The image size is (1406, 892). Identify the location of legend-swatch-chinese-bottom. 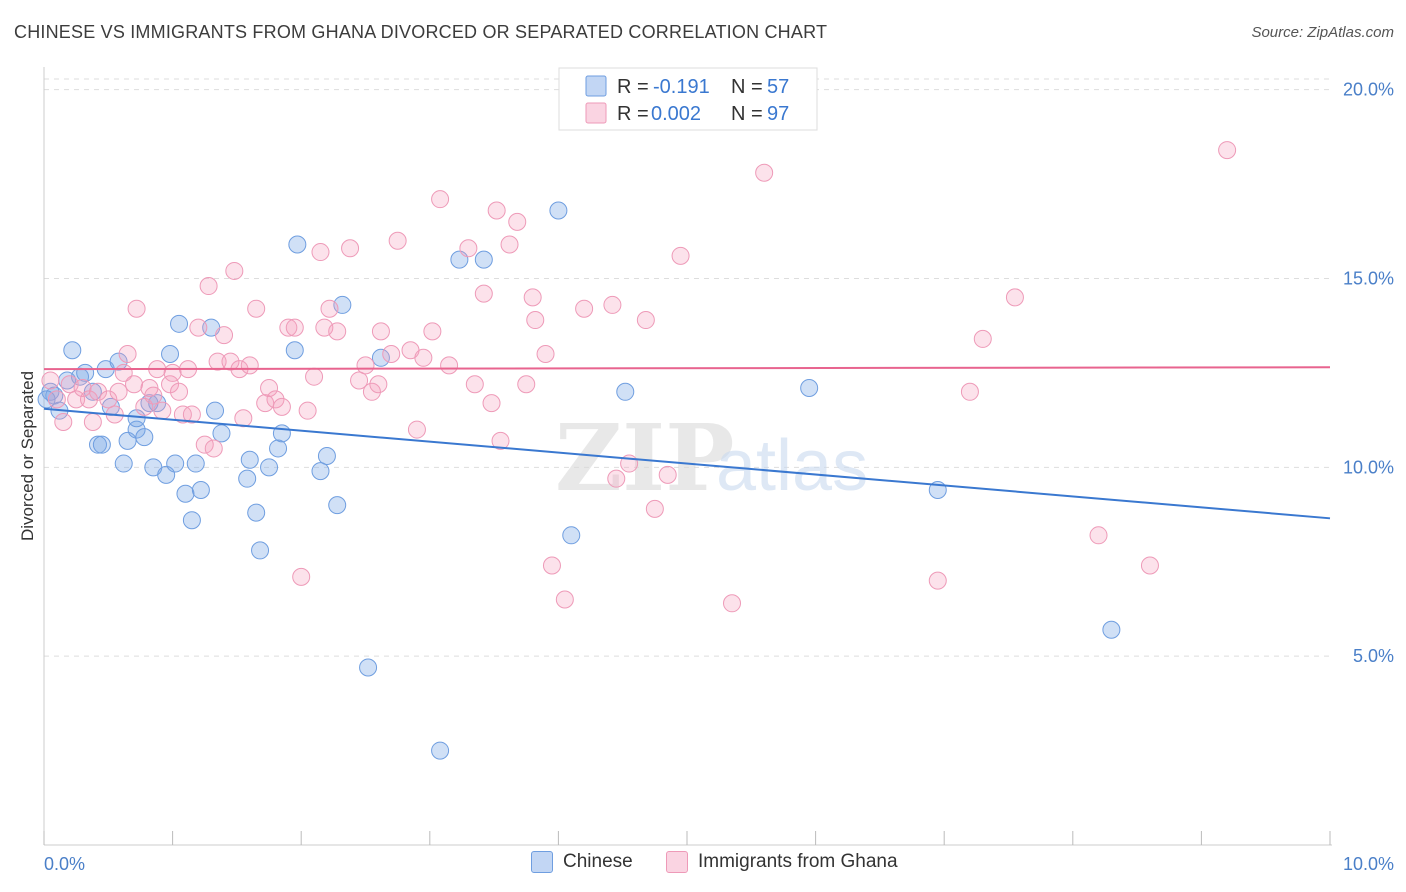
(542, 862).